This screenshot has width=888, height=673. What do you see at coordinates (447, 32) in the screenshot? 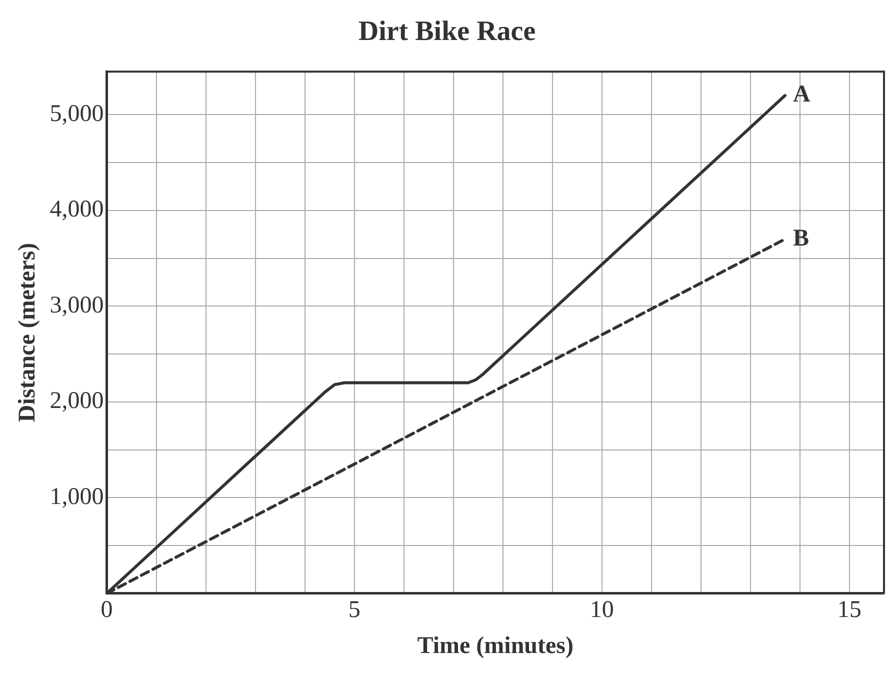
I see `chart-title: Dirt Bike Race` at bounding box center [447, 32].